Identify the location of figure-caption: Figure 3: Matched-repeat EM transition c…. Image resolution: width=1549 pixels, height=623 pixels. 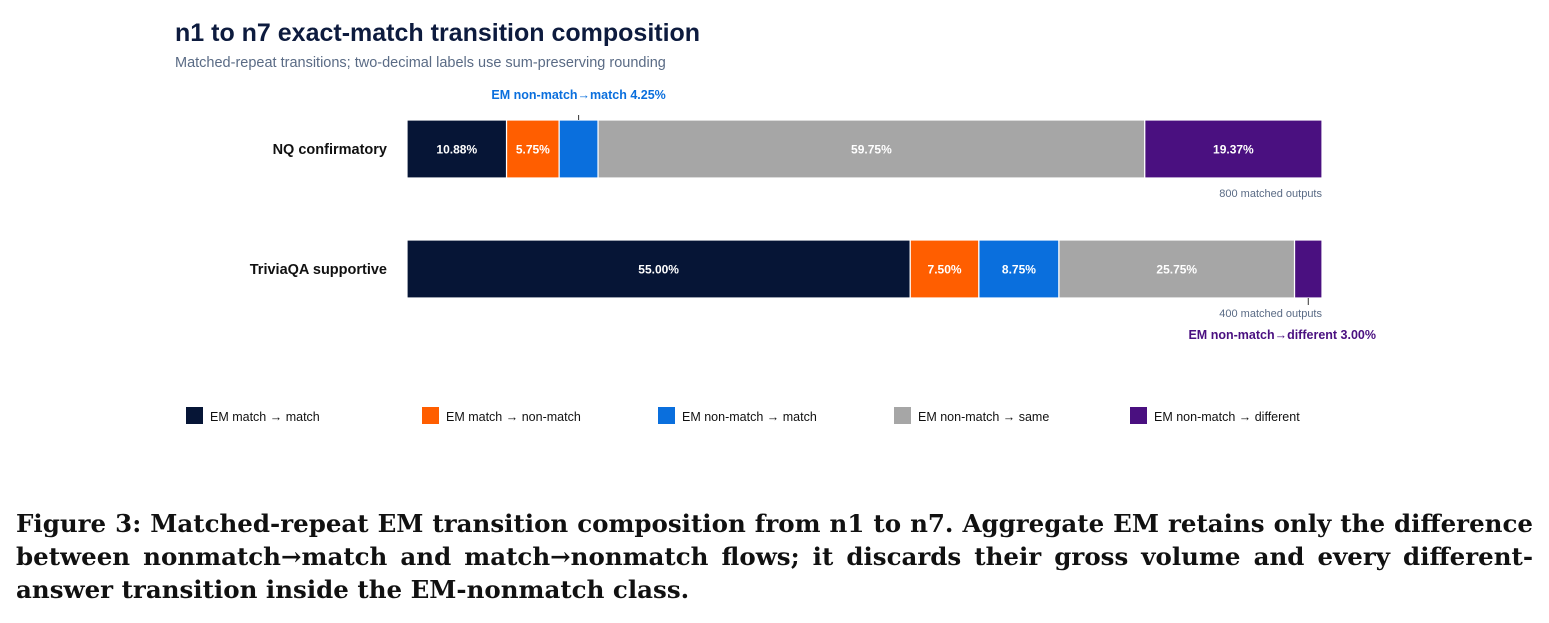
(774, 556).